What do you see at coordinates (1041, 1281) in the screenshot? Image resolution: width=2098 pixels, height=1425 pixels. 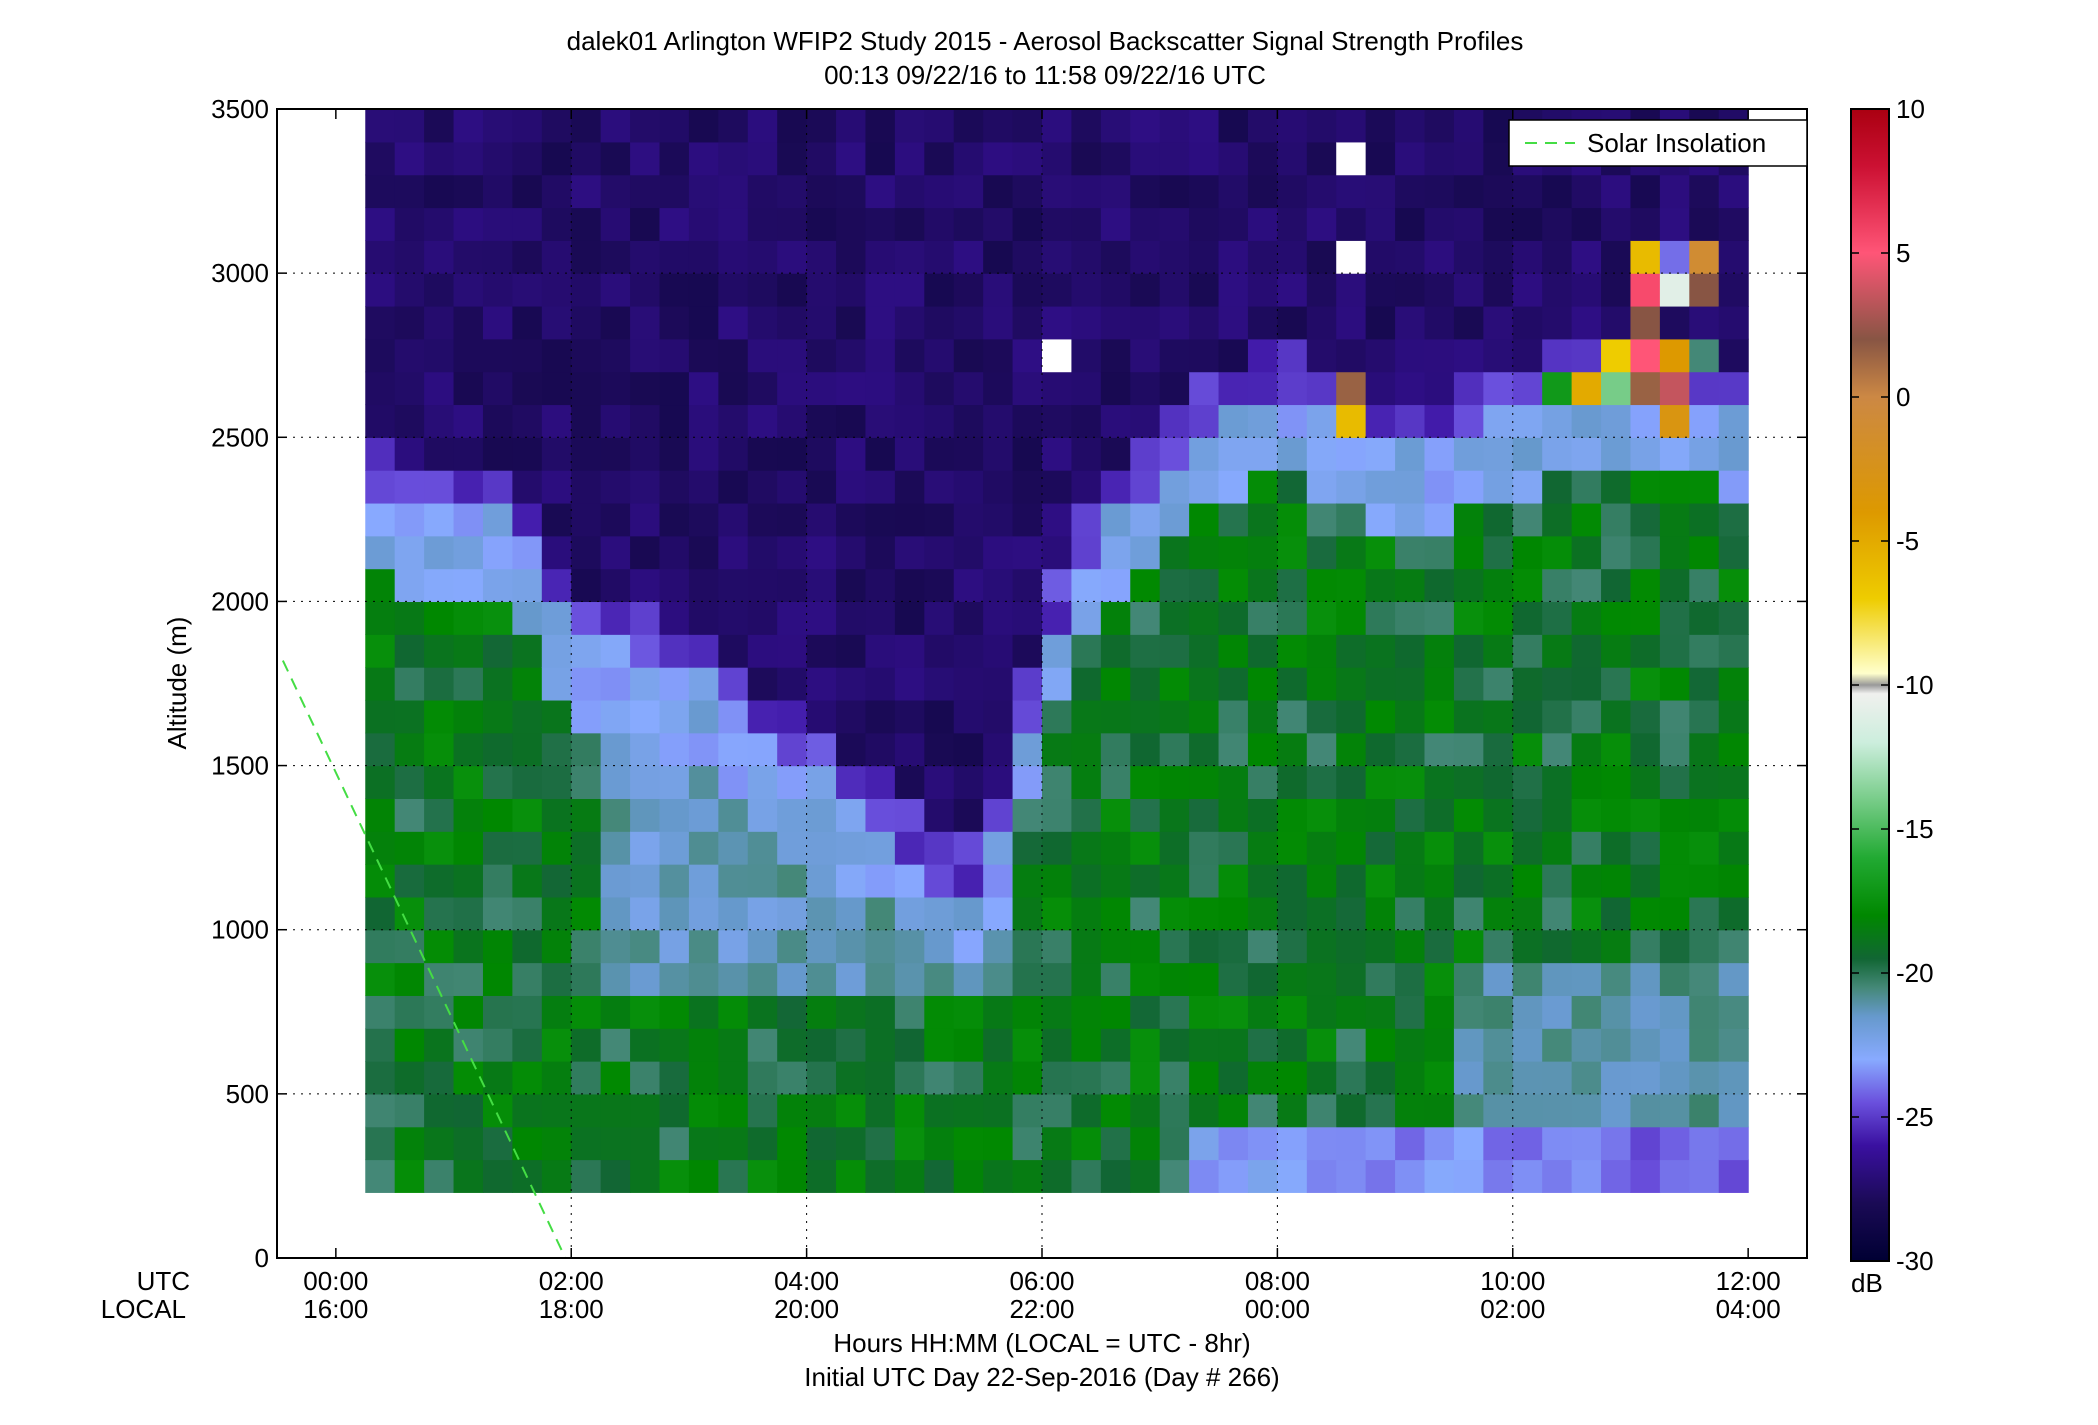 I see `x-tick-label-utc: 06:00` at bounding box center [1041, 1281].